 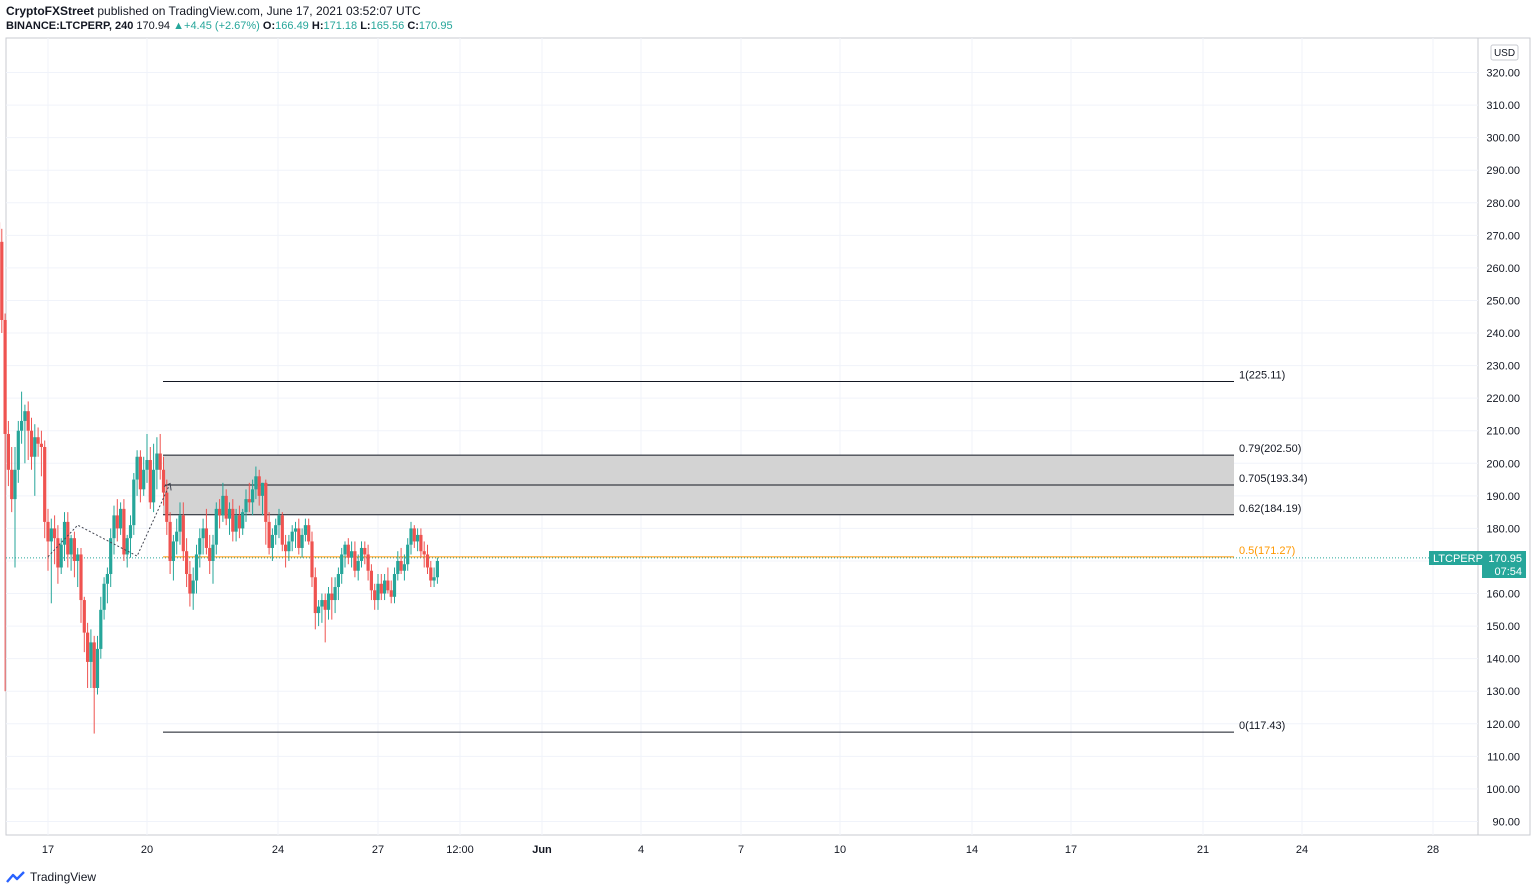 What do you see at coordinates (1503, 334) in the screenshot?
I see `price-tick-label: 240.00` at bounding box center [1503, 334].